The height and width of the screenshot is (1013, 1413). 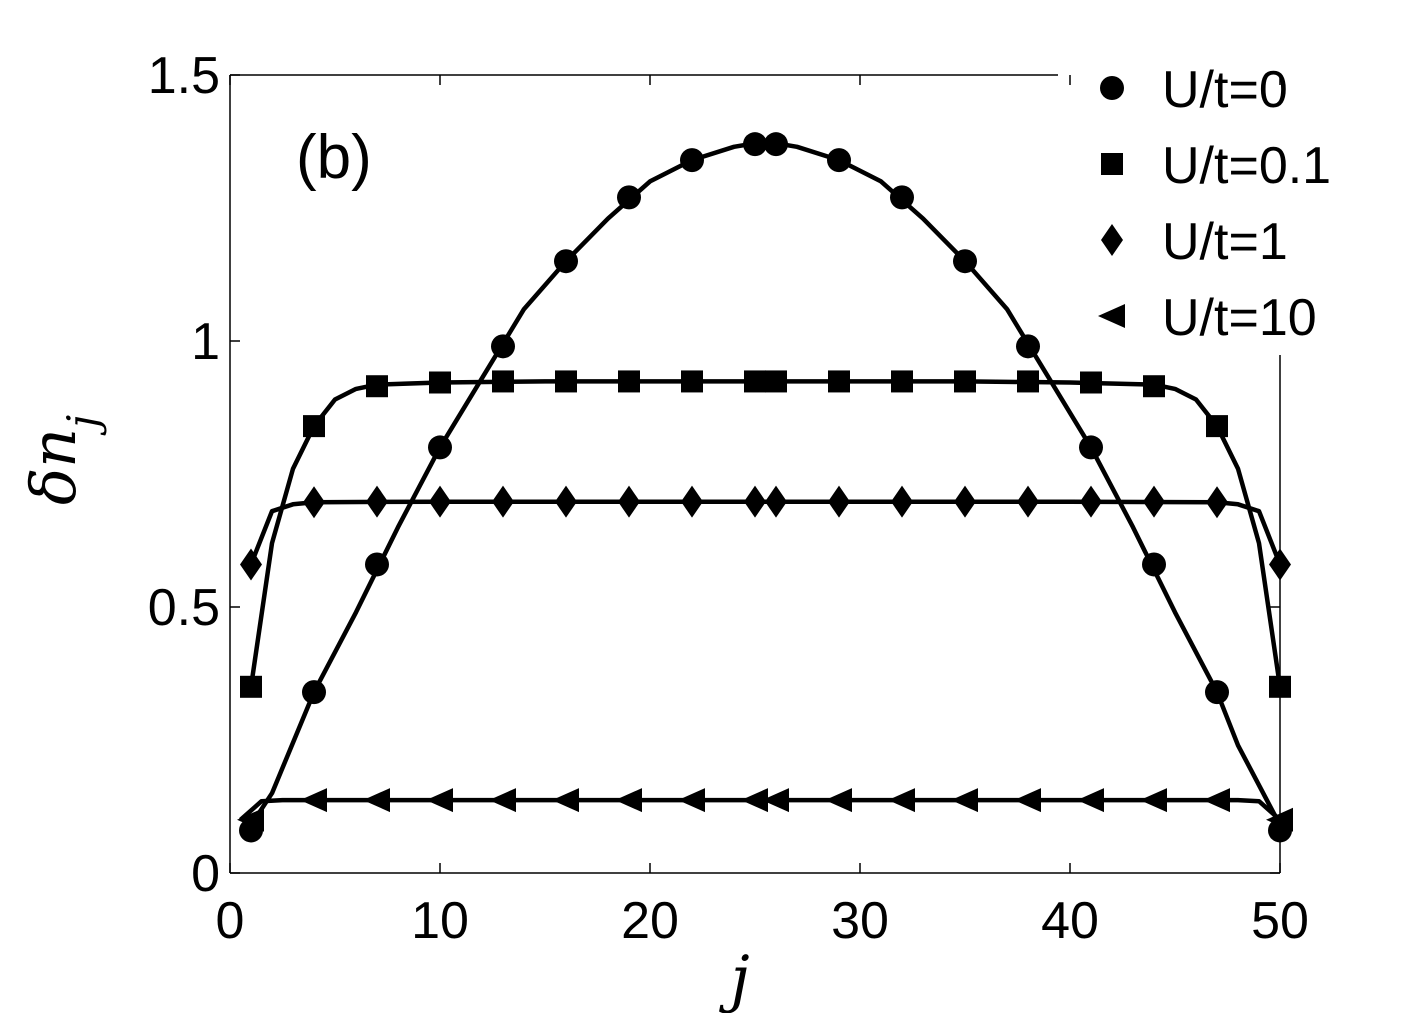 I want to click on legend-label: U/t=0, so click(x=1225, y=90).